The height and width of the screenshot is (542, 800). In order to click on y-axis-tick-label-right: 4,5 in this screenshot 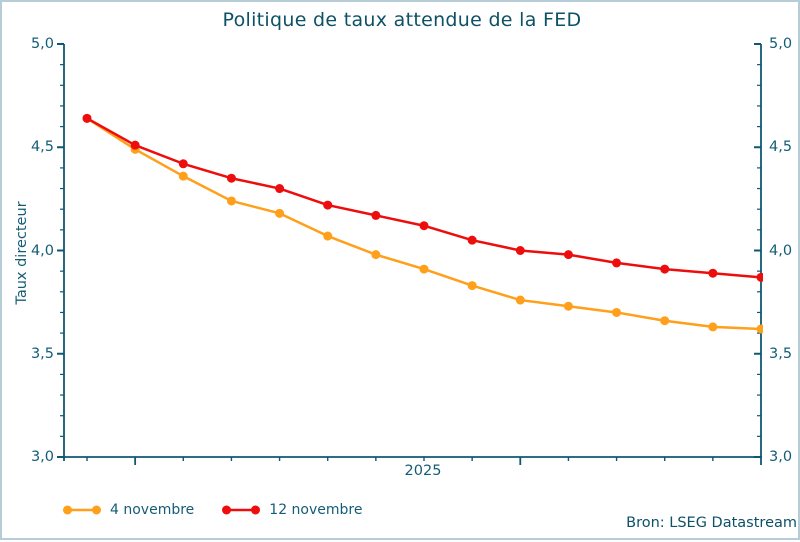, I will do `click(781, 147)`.